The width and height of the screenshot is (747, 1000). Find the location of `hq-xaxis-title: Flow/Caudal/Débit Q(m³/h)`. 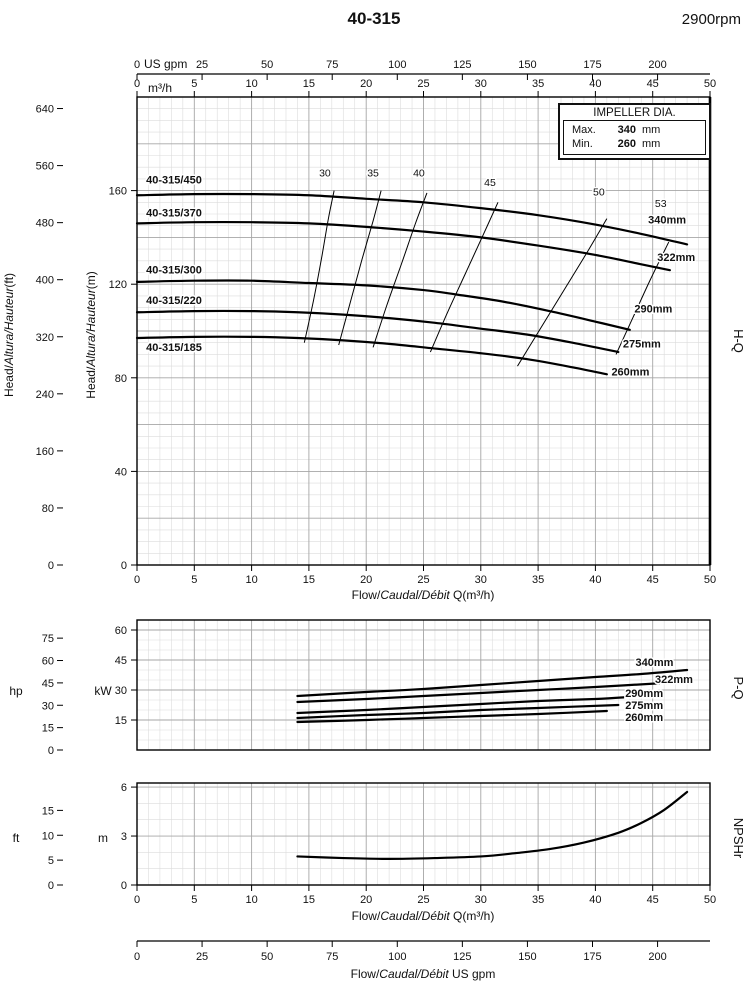

hq-xaxis-title: Flow/Caudal/Débit Q(m³/h) is located at coordinates (423, 595).